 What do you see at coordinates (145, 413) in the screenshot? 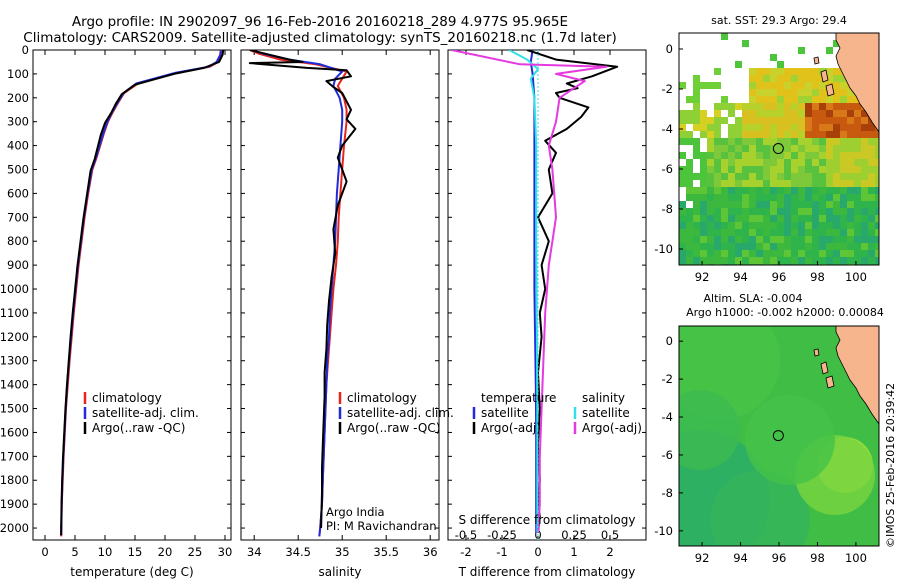
I see `legend-label-satellite: satellite-adj. clim.` at bounding box center [145, 413].